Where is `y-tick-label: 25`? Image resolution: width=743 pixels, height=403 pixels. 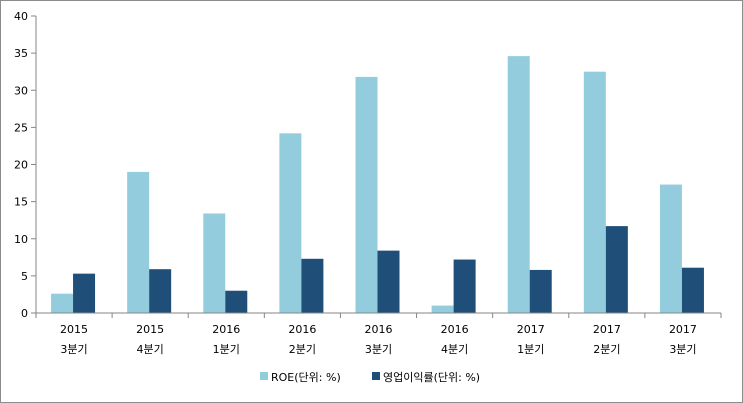
y-tick-label: 25 is located at coordinates (21, 127).